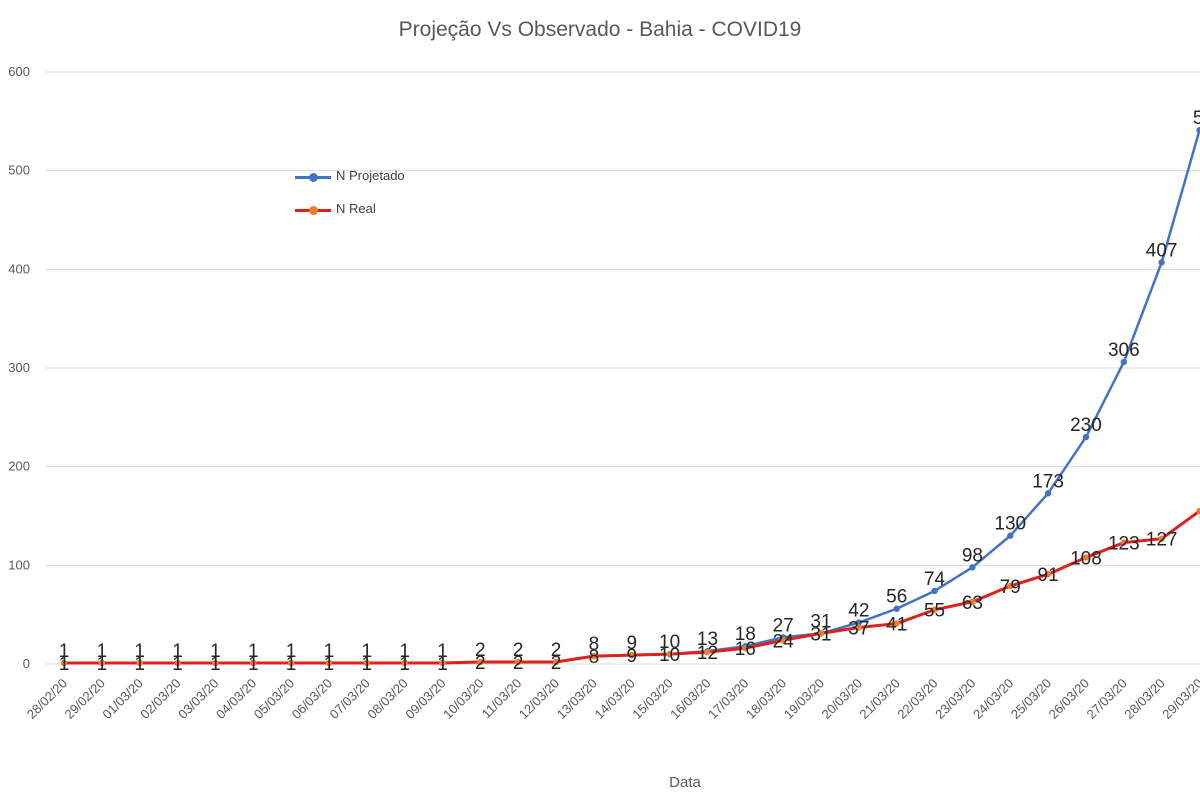 Image resolution: width=1200 pixels, height=800 pixels. Describe the element at coordinates (1144, 699) in the screenshot. I see `x-tick-label-29: 28/03/20` at that location.